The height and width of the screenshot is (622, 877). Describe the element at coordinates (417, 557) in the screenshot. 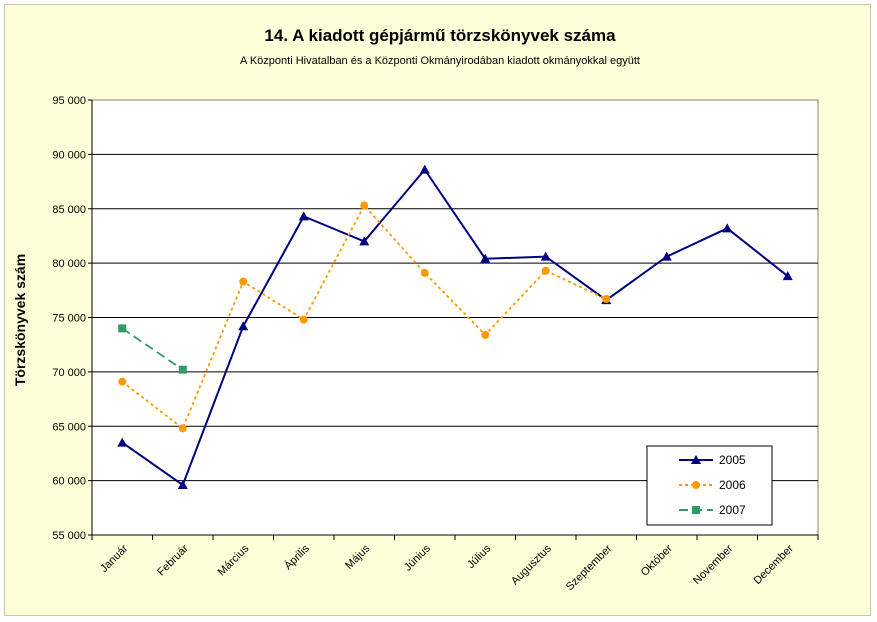

I see `x-tick-label: Június` at that location.